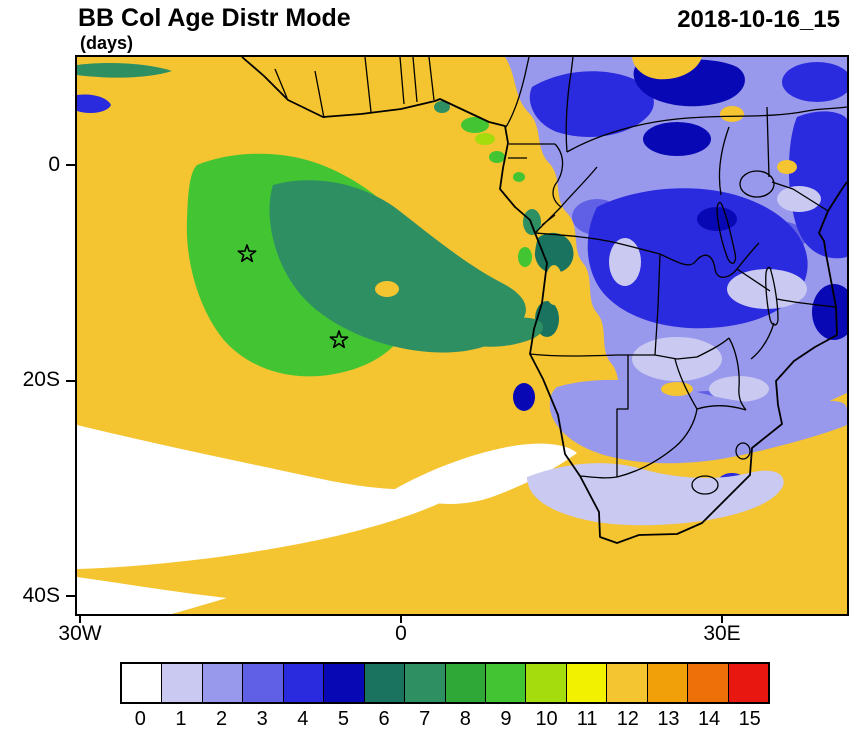 This screenshot has width=850, height=750. Describe the element at coordinates (722, 618) in the screenshot. I see `x-tick-30e` at that location.